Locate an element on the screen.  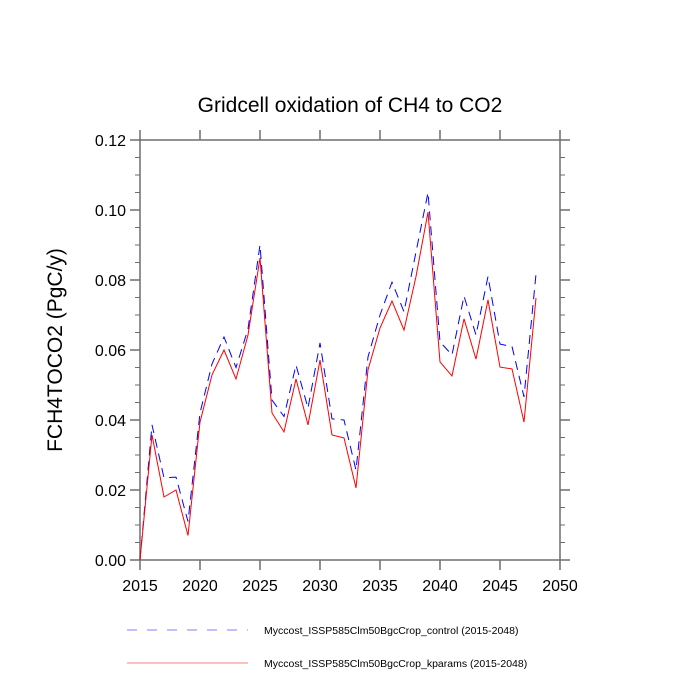
y-axis-label: FCH4TOCO2 (PgC/y) is located at coordinates (55, 350).